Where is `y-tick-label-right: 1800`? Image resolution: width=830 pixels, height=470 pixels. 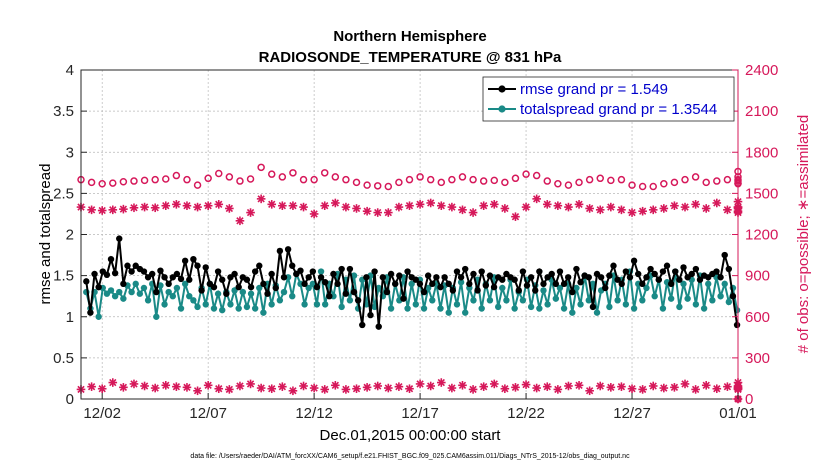 y-tick-label-right: 1800 is located at coordinates (761, 152).